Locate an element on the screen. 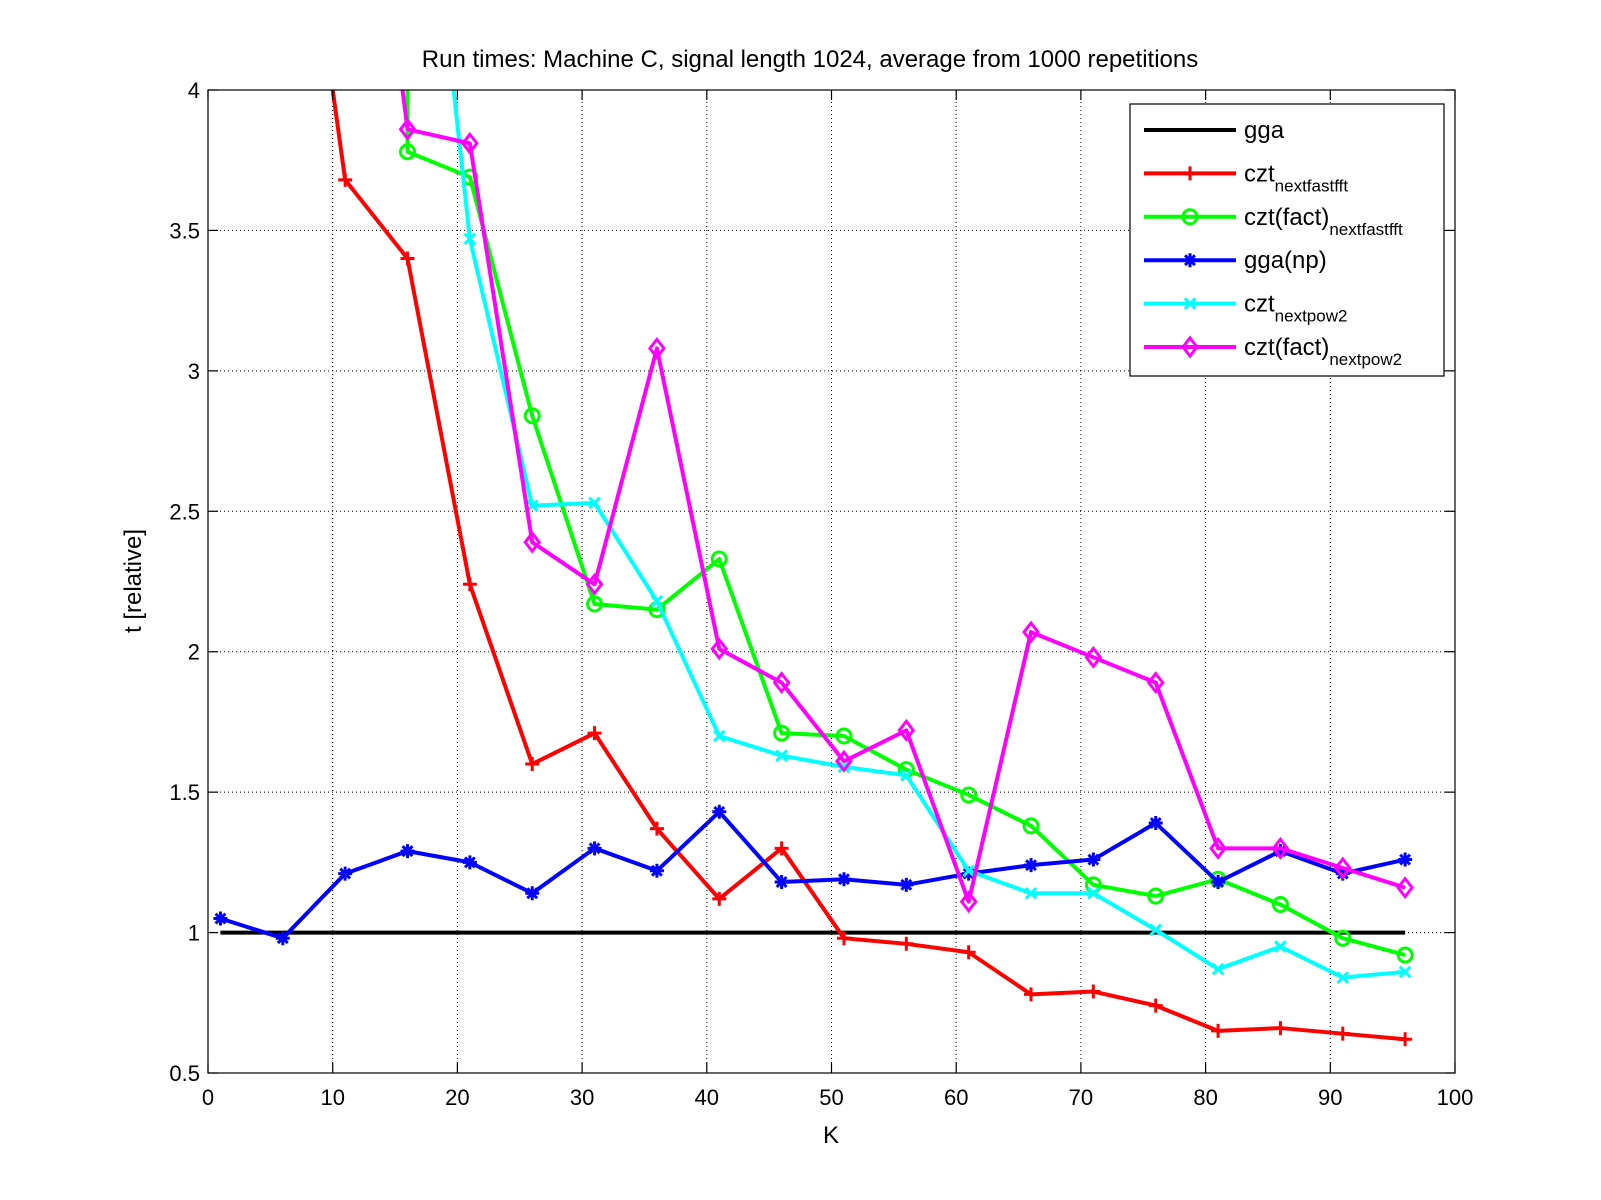  series-gga(np) is located at coordinates (813, 875).